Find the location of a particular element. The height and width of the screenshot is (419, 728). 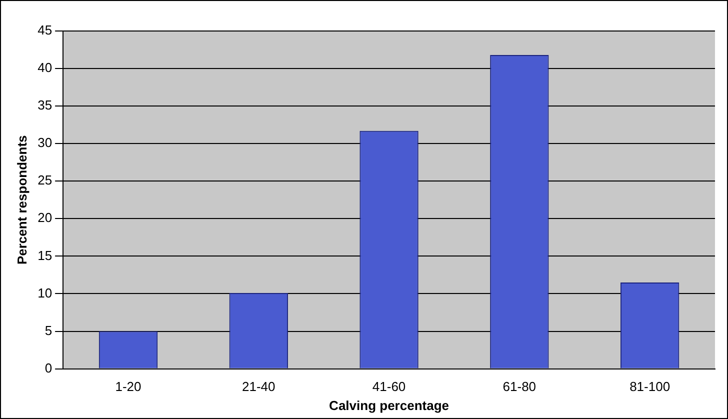

y-tick-label: 5 is located at coordinates (48, 330).